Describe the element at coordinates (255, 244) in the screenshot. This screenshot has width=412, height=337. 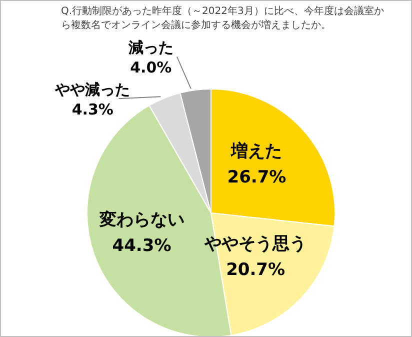
I see `slice-label: ややそう思う` at that location.